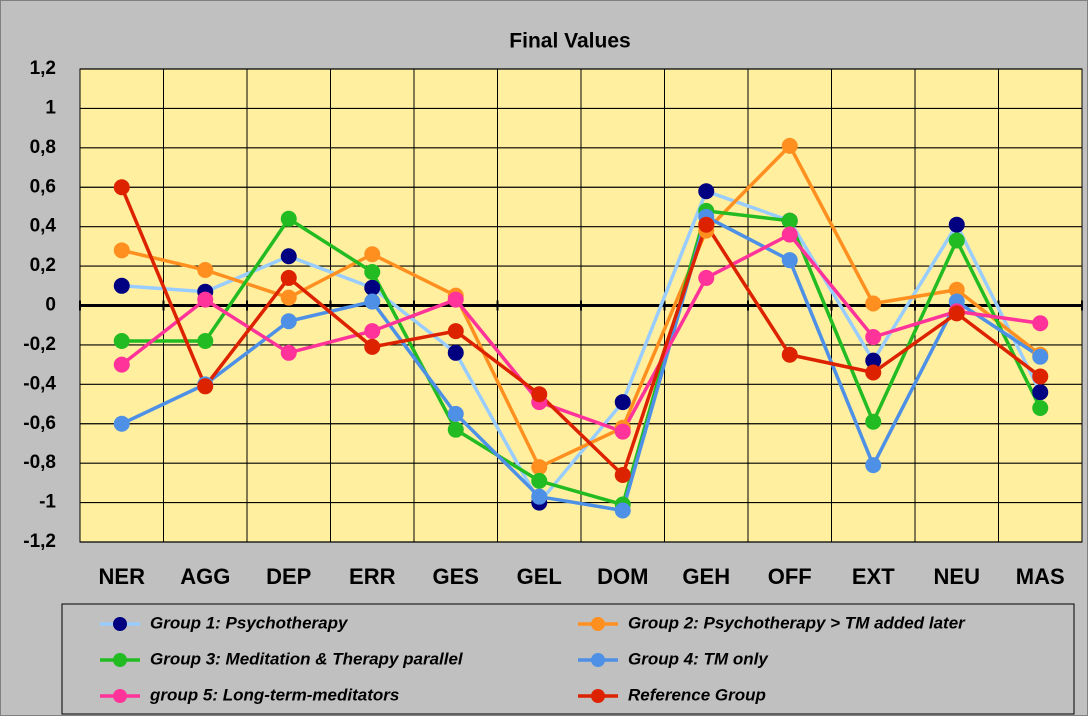  Describe the element at coordinates (622, 576) in the screenshot. I see `x-tick-label: DOM` at that location.